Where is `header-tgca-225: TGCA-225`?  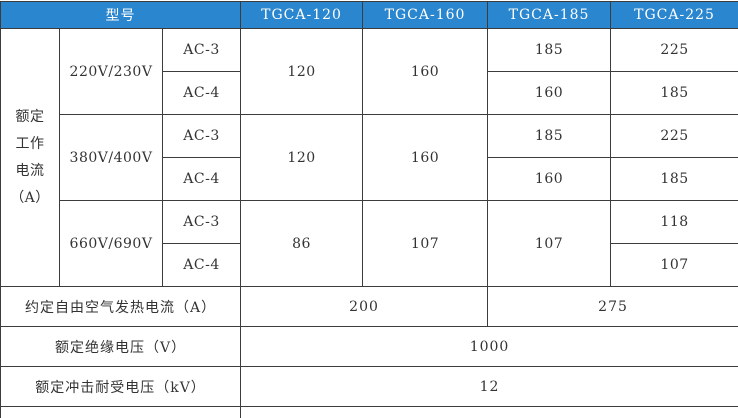
header-tgca-225: TGCA-225 is located at coordinates (674, 15).